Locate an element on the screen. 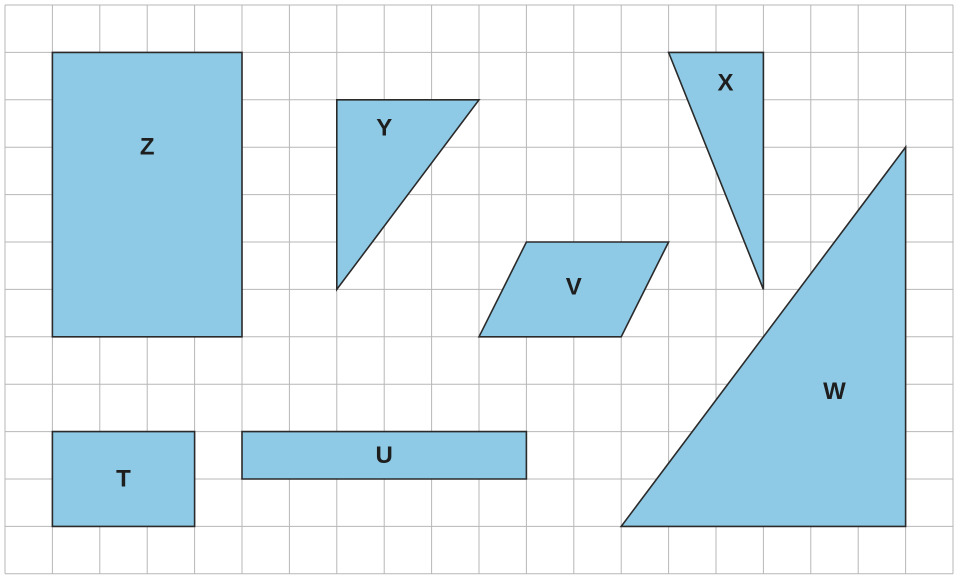 This screenshot has height=583, width=962. shape-label-v: V is located at coordinates (574, 287).